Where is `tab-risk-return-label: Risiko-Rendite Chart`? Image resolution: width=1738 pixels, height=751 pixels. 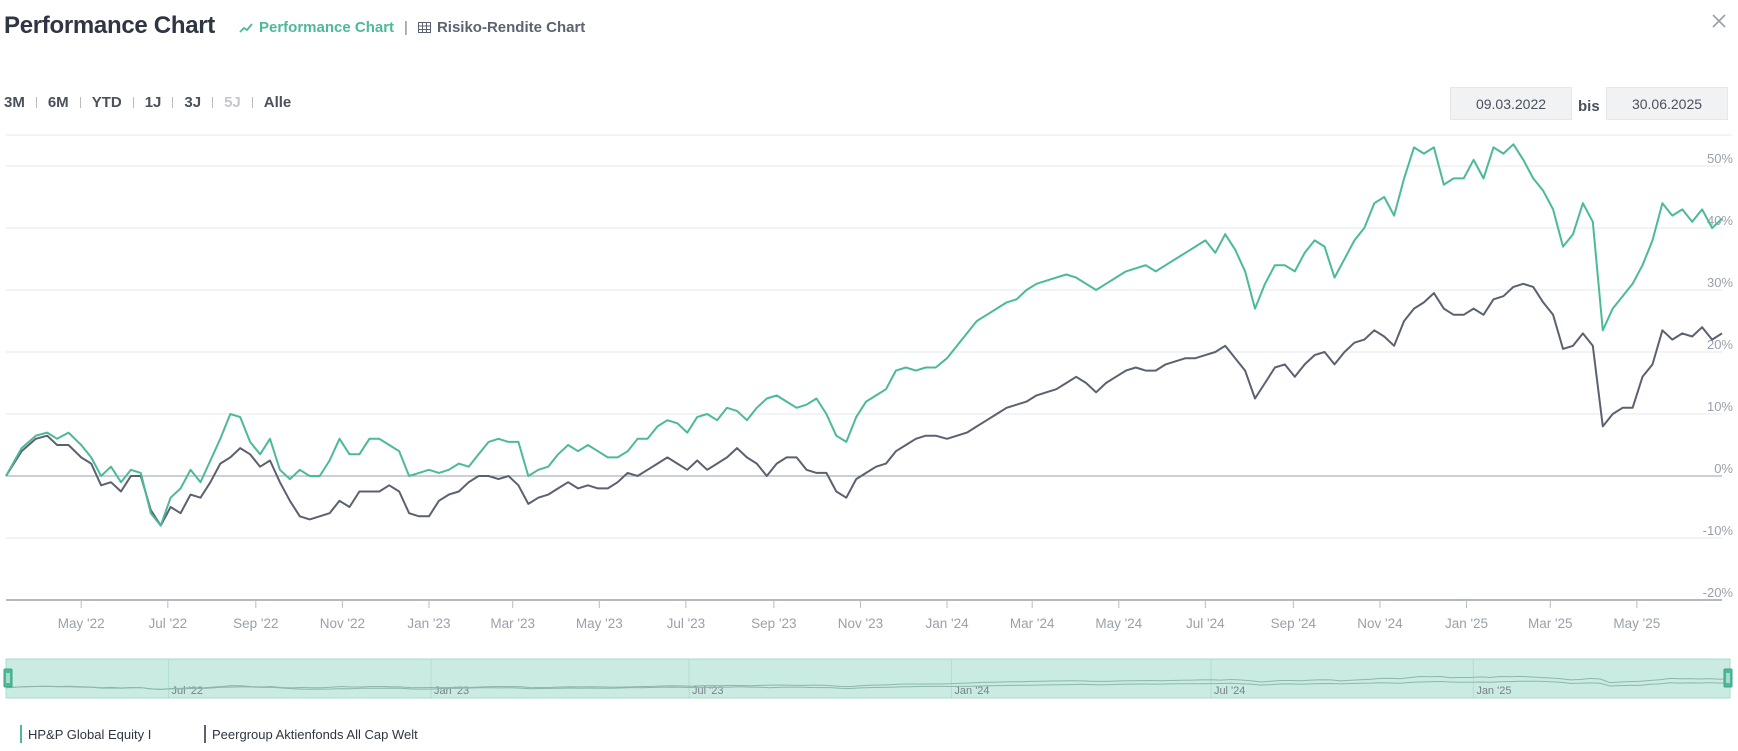
tab-risk-return-label: Risiko-Rendite Chart is located at coordinates (511, 27).